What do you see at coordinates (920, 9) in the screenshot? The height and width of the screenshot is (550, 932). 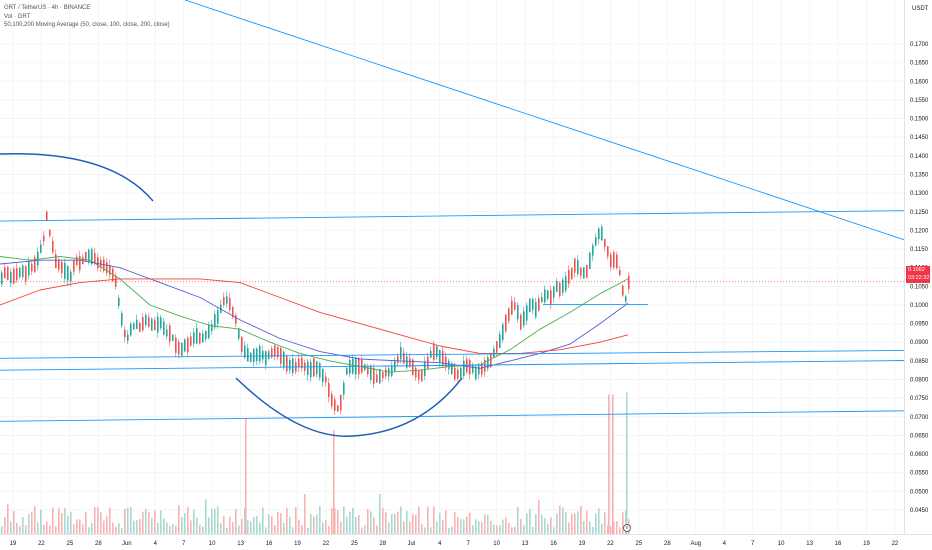 I see `currency-label: USDT` at bounding box center [920, 9].